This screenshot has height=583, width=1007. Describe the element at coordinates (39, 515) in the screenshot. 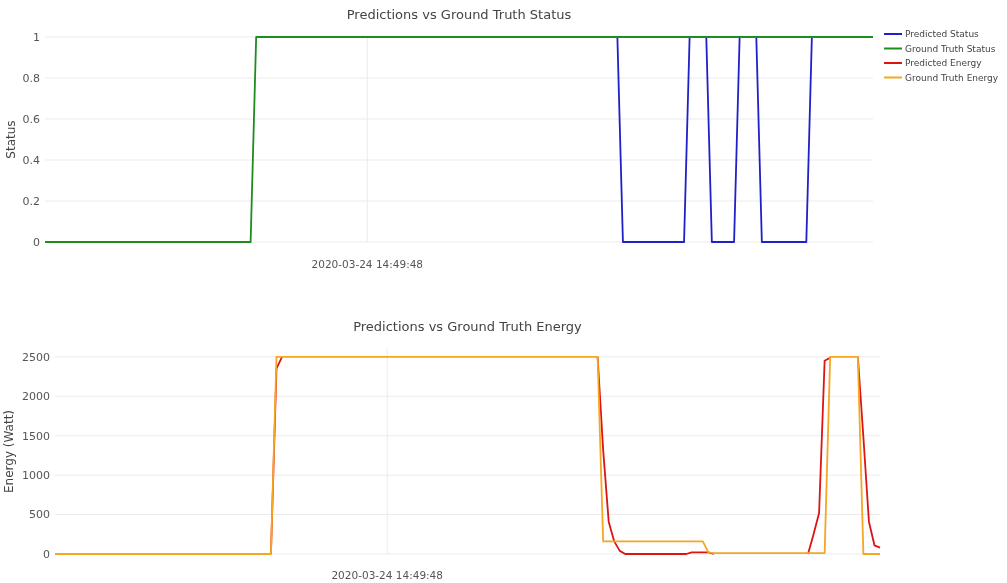

I see `y-tick-label: 500` at that location.